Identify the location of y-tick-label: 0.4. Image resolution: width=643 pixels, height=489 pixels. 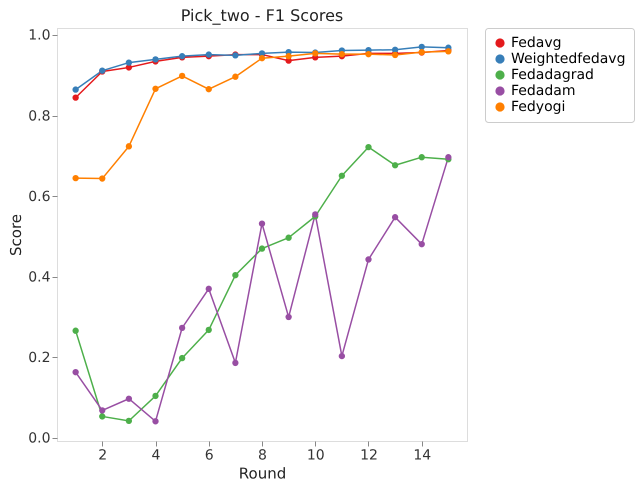
(39, 277).